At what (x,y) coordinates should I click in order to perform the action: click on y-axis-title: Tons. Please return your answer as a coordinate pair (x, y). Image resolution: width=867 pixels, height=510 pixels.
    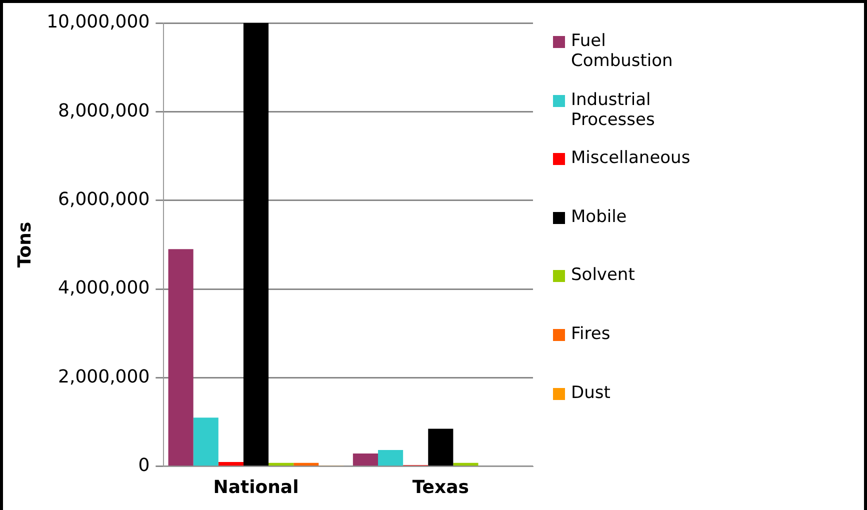
    Looking at the image, I should click on (25, 245).